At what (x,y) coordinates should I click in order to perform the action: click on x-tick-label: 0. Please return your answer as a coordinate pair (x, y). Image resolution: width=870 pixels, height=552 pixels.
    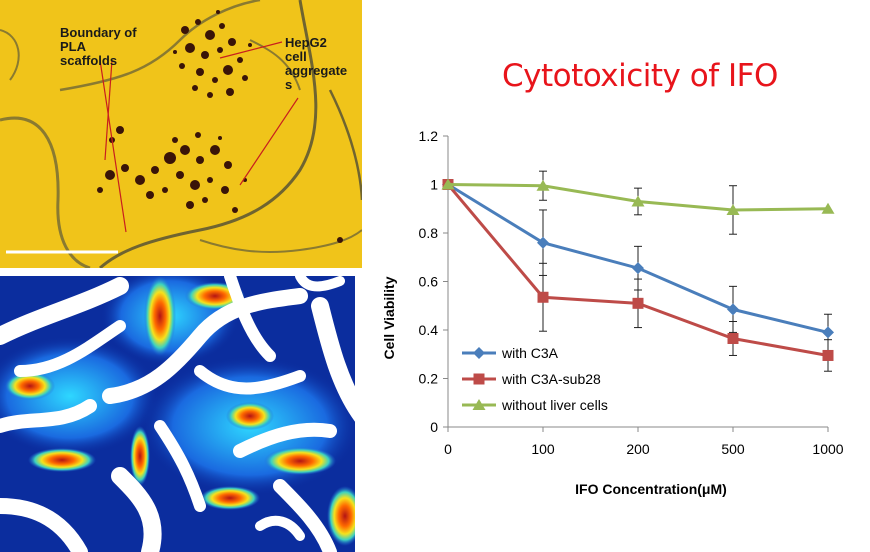
    Looking at the image, I should click on (448, 449).